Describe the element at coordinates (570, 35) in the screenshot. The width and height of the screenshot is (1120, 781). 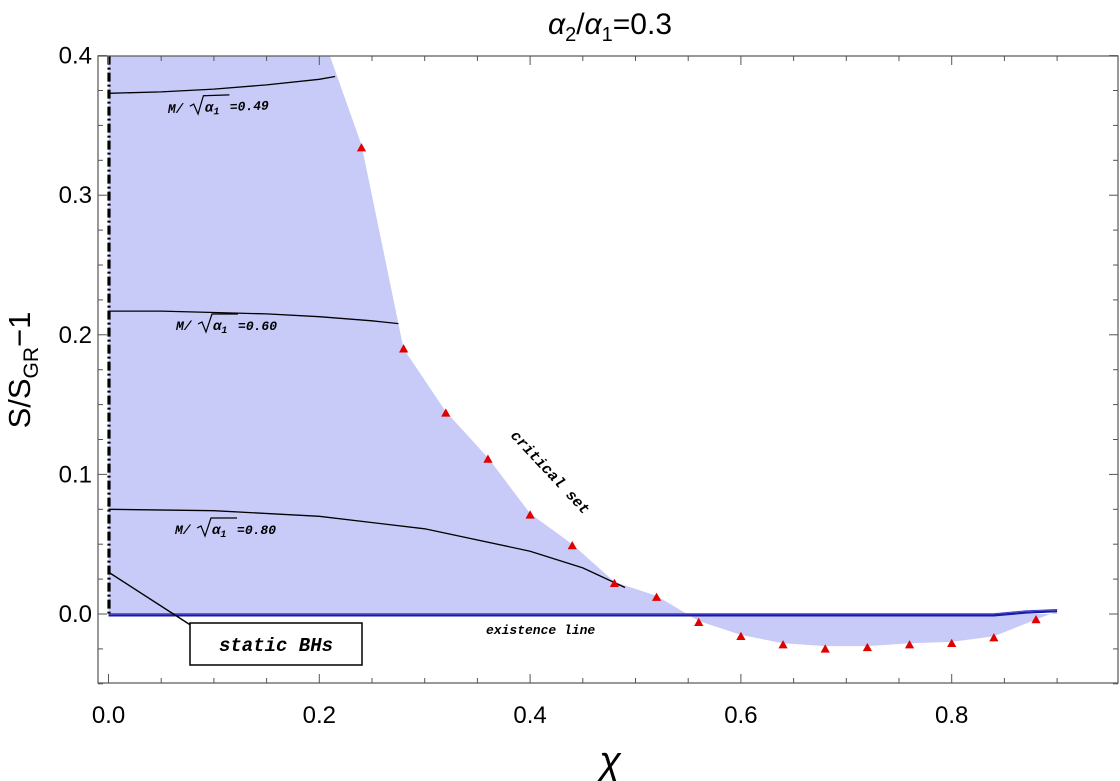
I see `title-sub: 2` at that location.